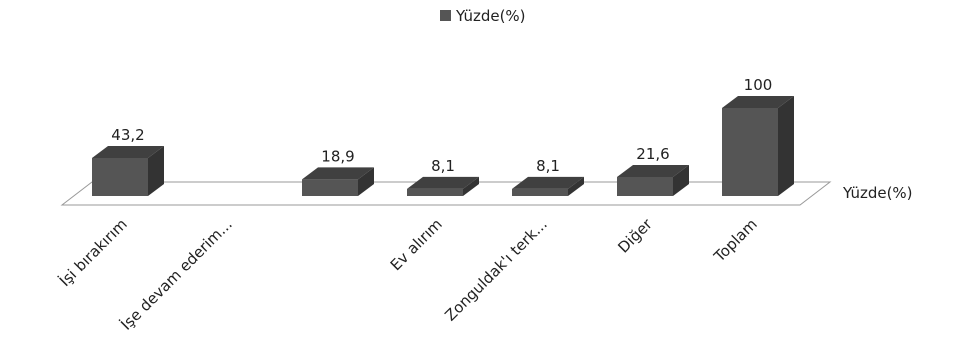 The width and height of the screenshot is (953, 351). Describe the element at coordinates (635, 236) in the screenshot. I see `x-tick-label: Diğer` at that location.